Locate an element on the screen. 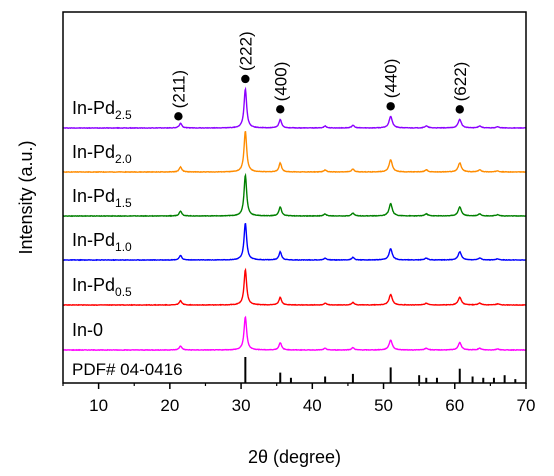 Image resolution: width=554 pixels, height=476 pixels. peak-annotation-label: (222) is located at coordinates (245, 51).